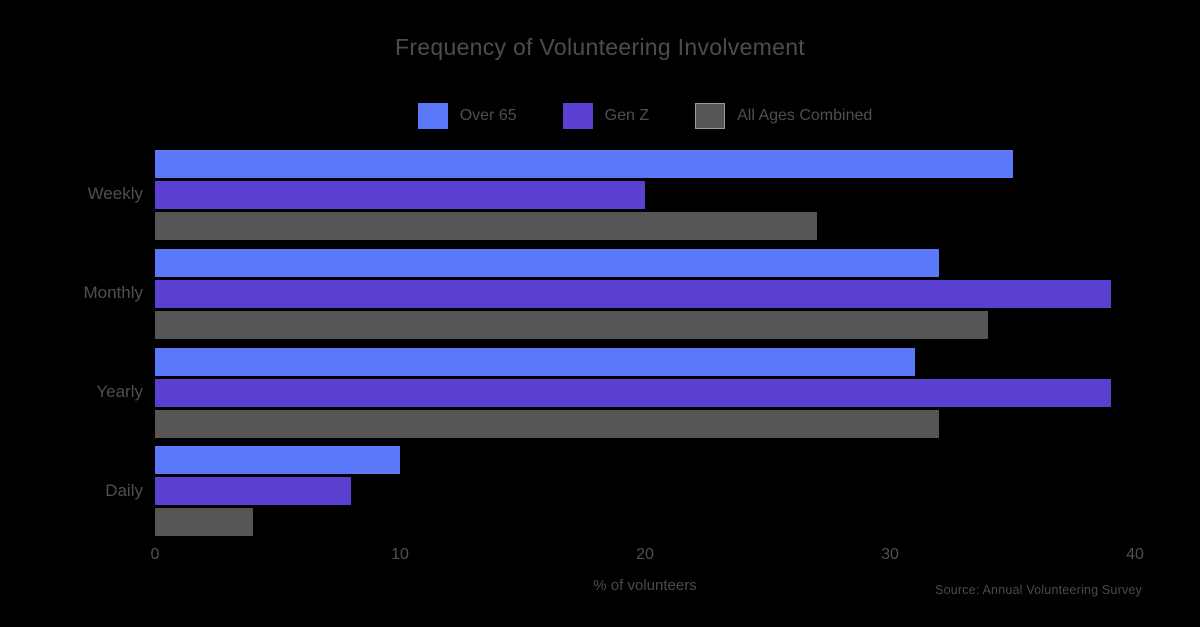  I want to click on legend-item: Over 65, so click(467, 116).